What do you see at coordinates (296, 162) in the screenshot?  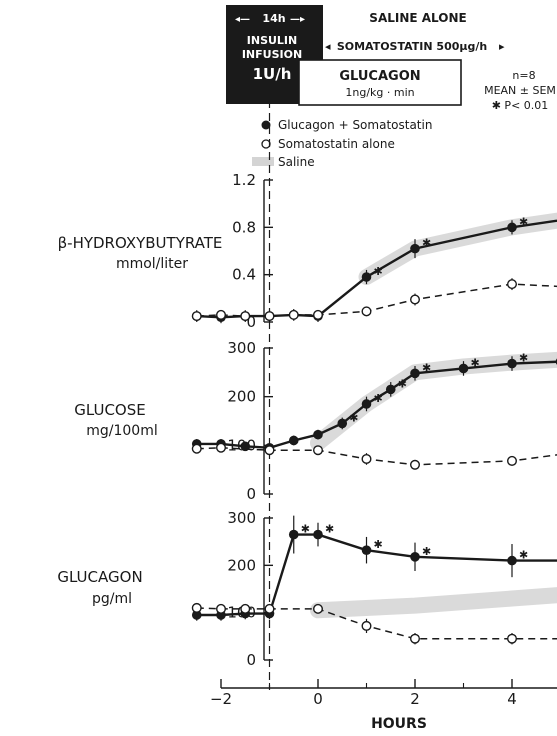 I see `legend-label-saline: Saline` at bounding box center [296, 162].